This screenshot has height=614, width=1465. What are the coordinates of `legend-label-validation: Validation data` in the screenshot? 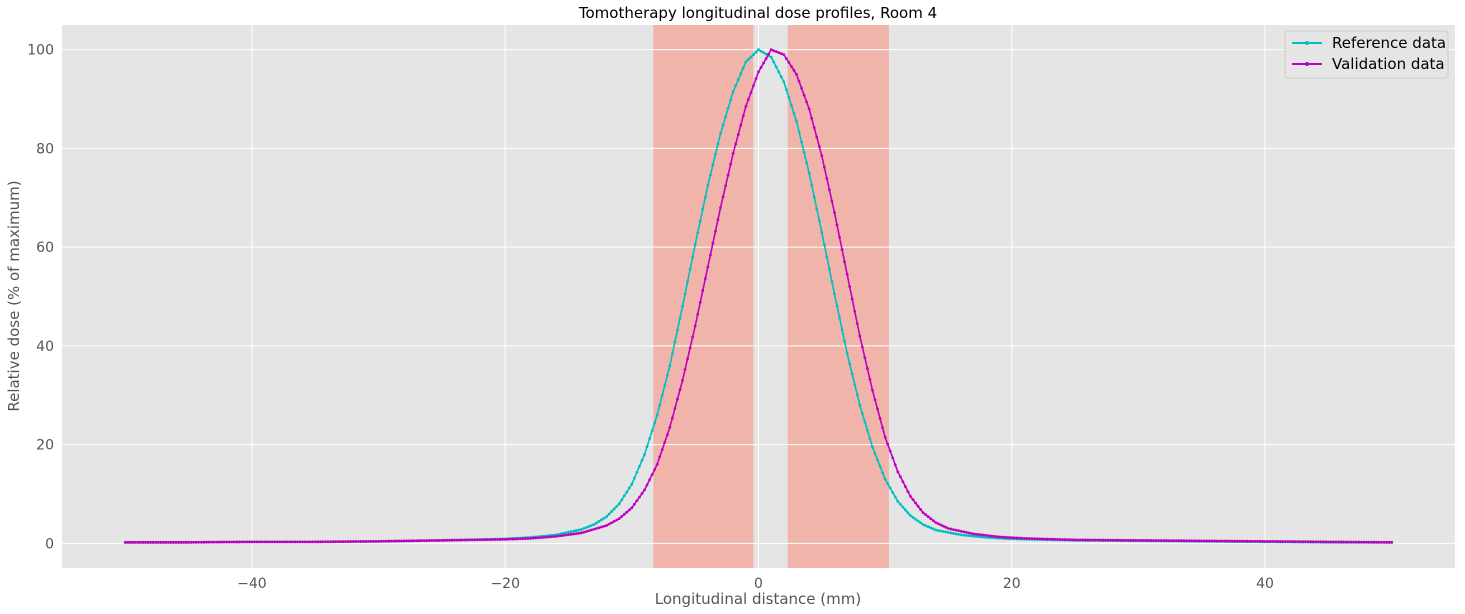 It's located at (1388, 64).